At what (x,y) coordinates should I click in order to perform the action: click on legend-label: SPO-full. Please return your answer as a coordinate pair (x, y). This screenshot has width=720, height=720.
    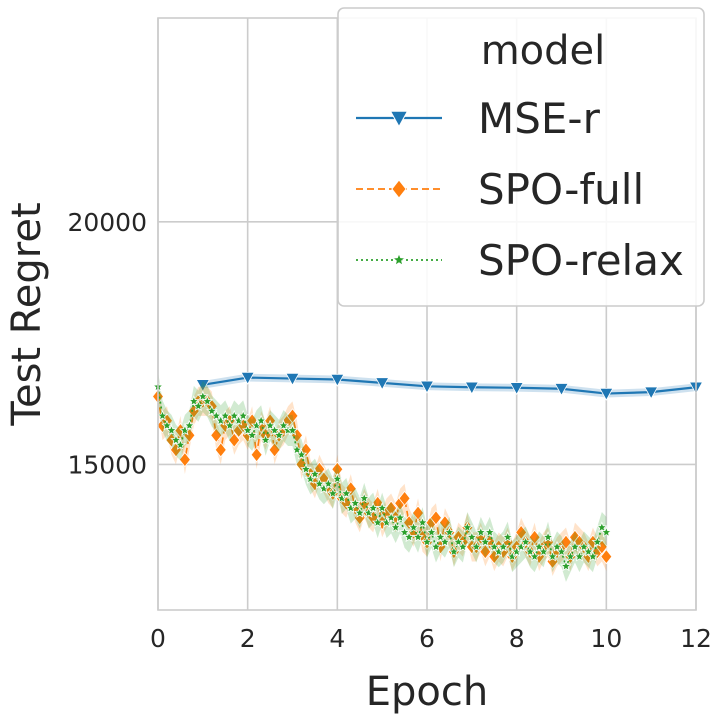
    Looking at the image, I should click on (561, 189).